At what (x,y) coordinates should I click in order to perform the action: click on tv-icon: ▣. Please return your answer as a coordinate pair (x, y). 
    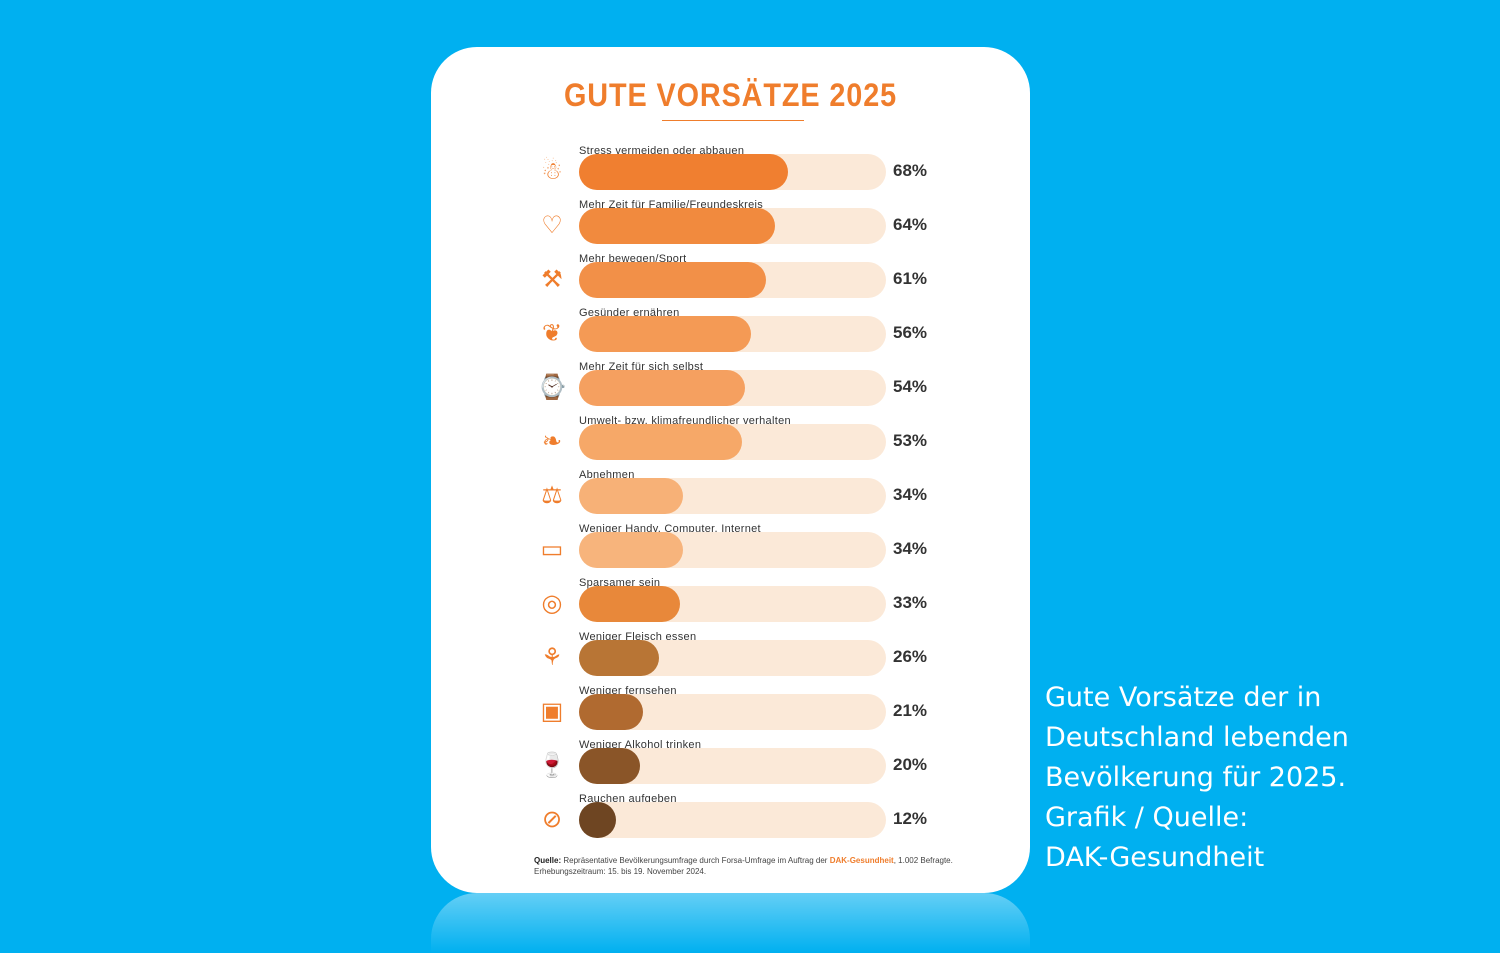
    Looking at the image, I should click on (552, 711).